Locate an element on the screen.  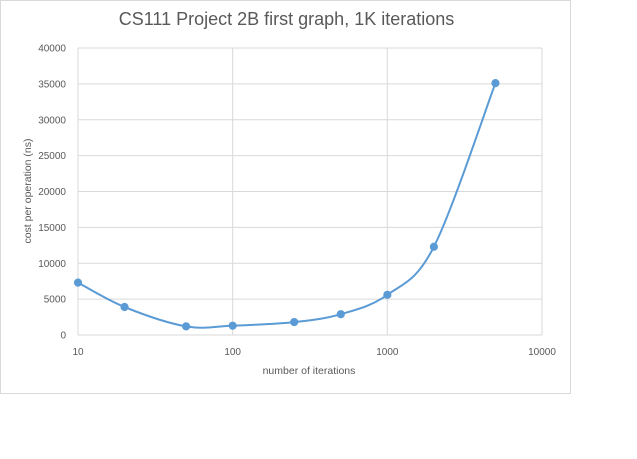
y-tick-label: 15000 is located at coordinates (52, 228).